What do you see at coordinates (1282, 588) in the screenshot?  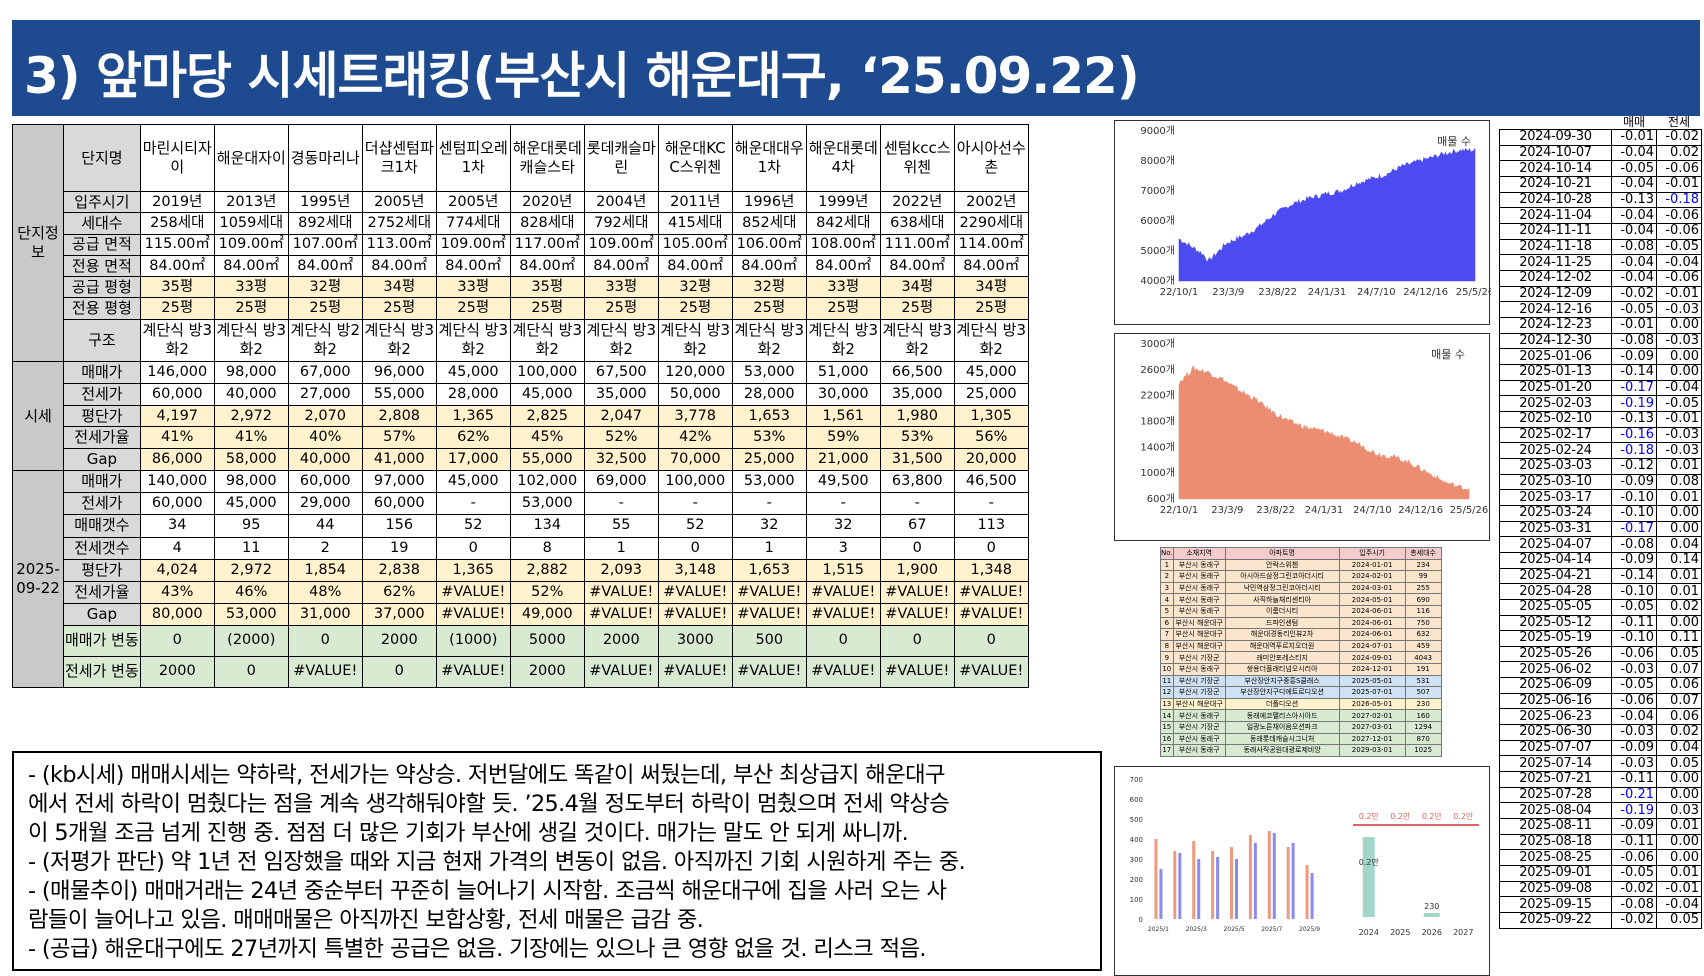 I see `supply-cell: 낙민역삼정그린코아더시티` at bounding box center [1282, 588].